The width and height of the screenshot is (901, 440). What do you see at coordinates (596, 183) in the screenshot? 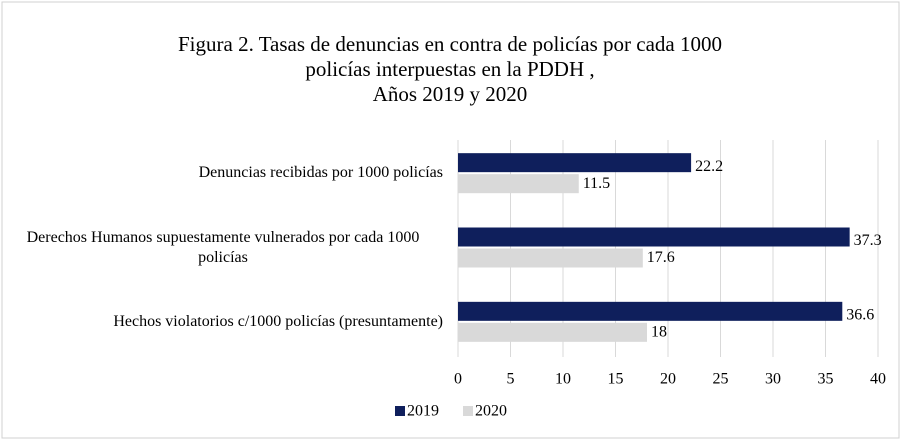
I see `value-label: 11.5` at bounding box center [596, 183].